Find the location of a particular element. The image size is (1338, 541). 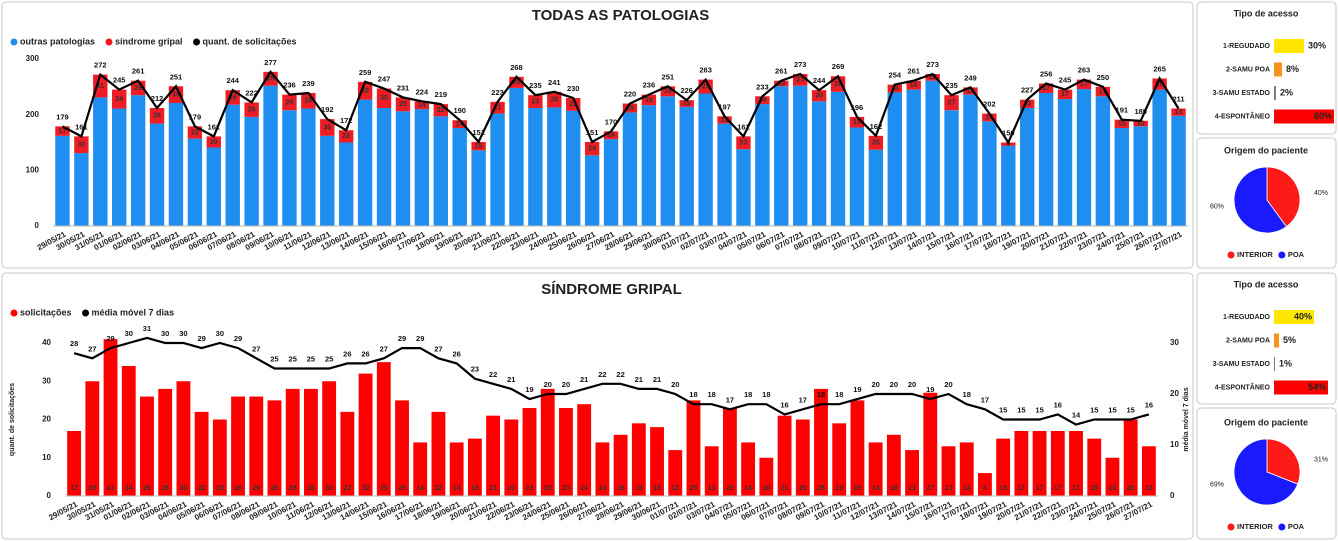

line-value-label: 244 is located at coordinates (232, 80).